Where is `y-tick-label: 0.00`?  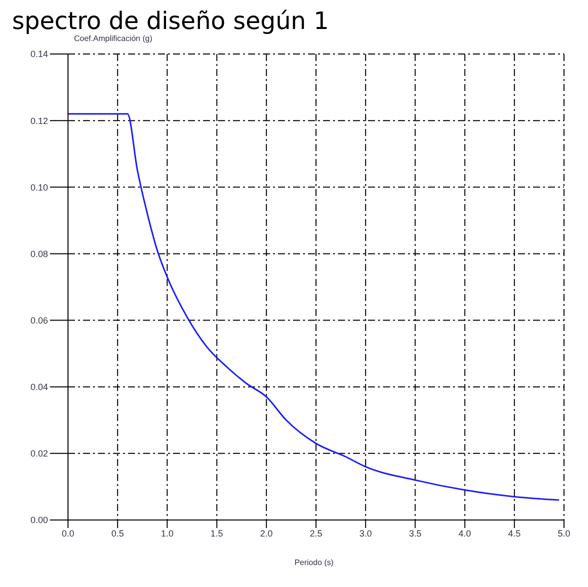 y-tick-label: 0.00 is located at coordinates (39, 520).